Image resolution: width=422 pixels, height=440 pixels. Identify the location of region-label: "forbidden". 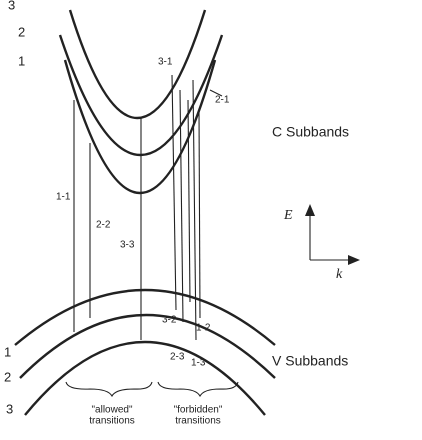
(198, 410).